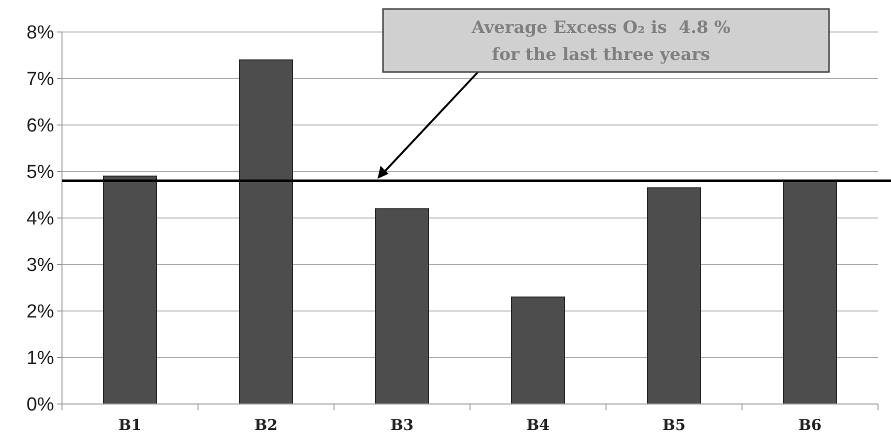  What do you see at coordinates (266, 425) in the screenshot?
I see `x-tick-label: B2` at bounding box center [266, 425].